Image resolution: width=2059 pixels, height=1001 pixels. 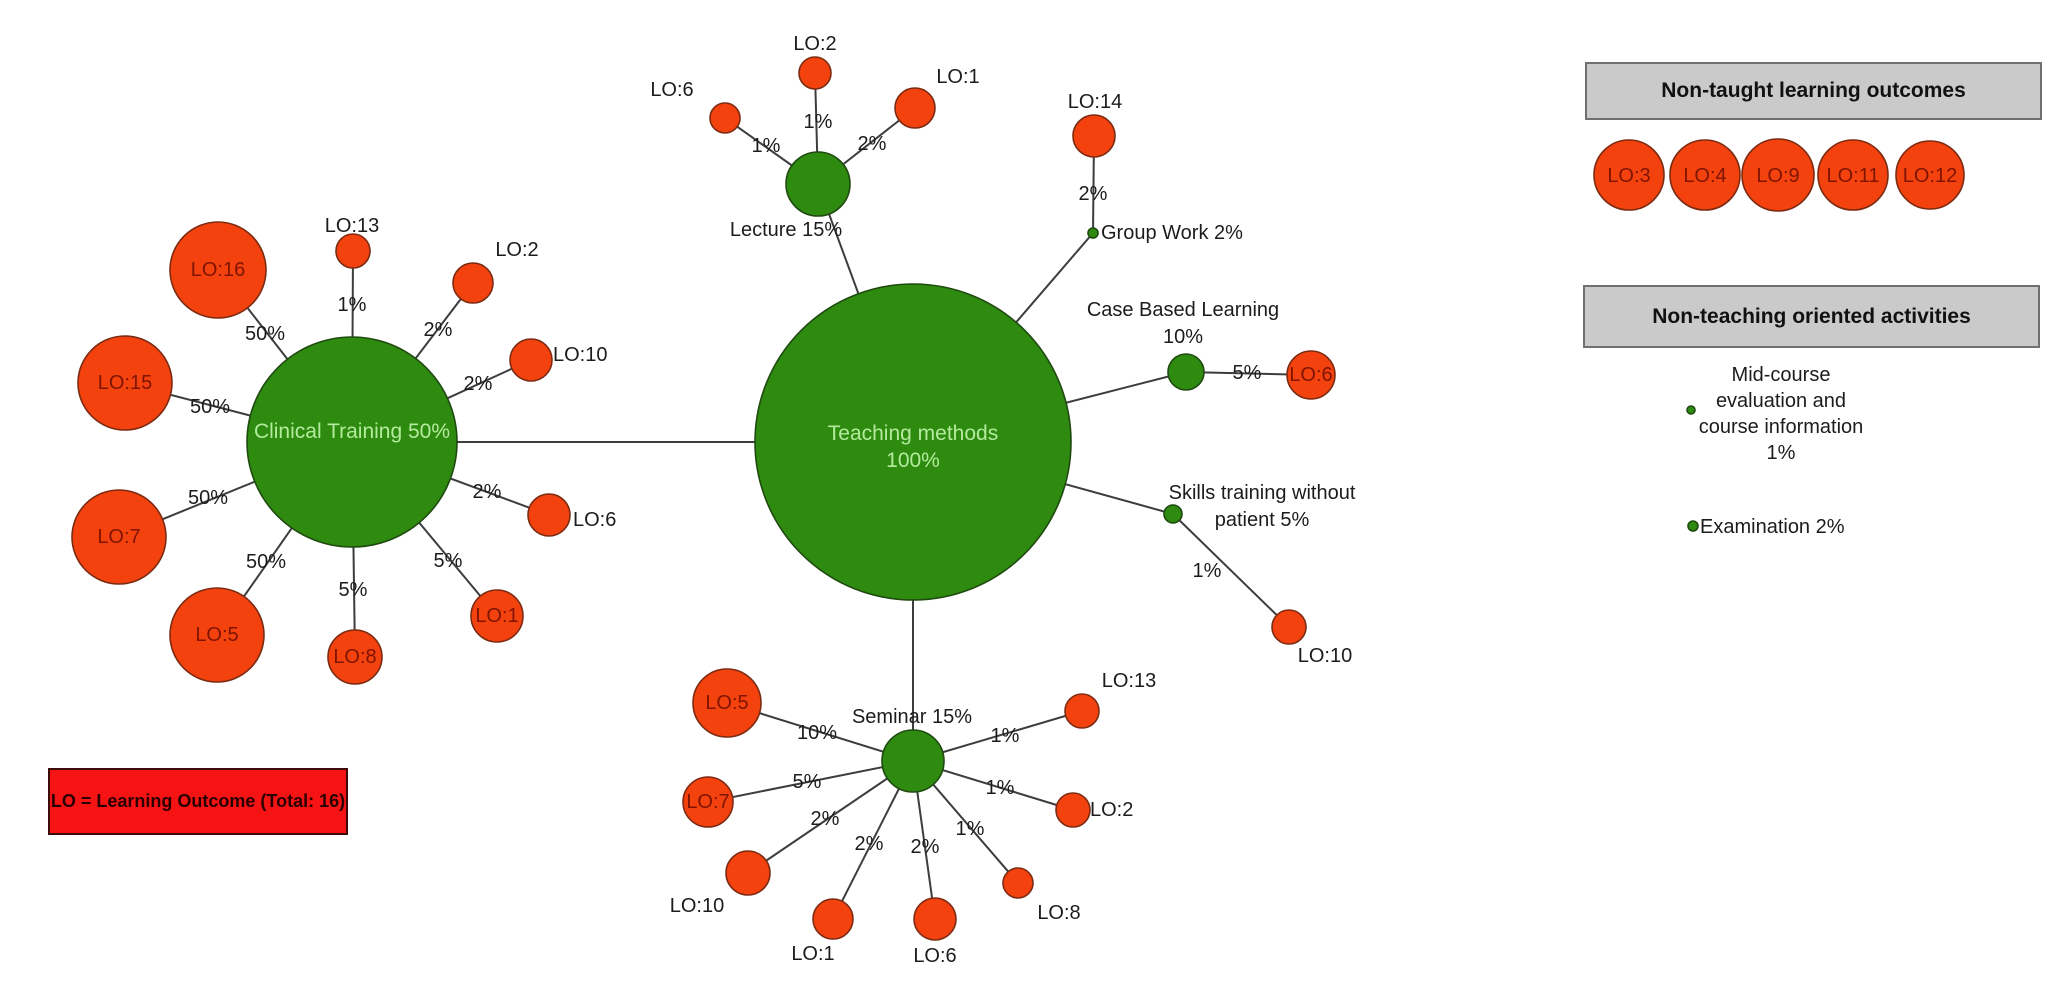 I want to click on node-c_lo6, so click(x=549, y=515).